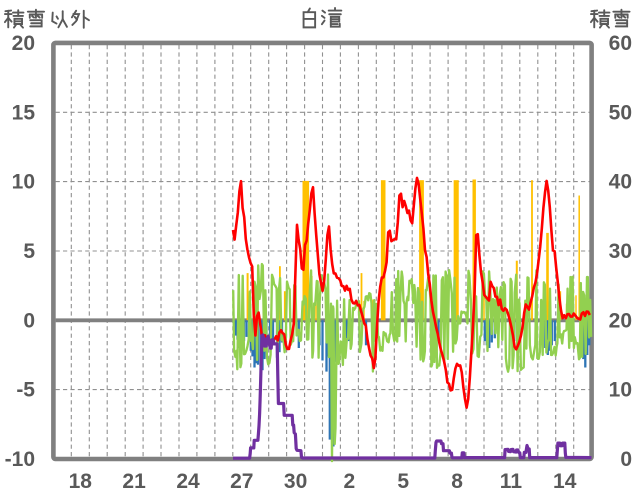 The width and height of the screenshot is (636, 501). What do you see at coordinates (457, 481) in the screenshot?
I see `svg-text: 8` at bounding box center [457, 481].